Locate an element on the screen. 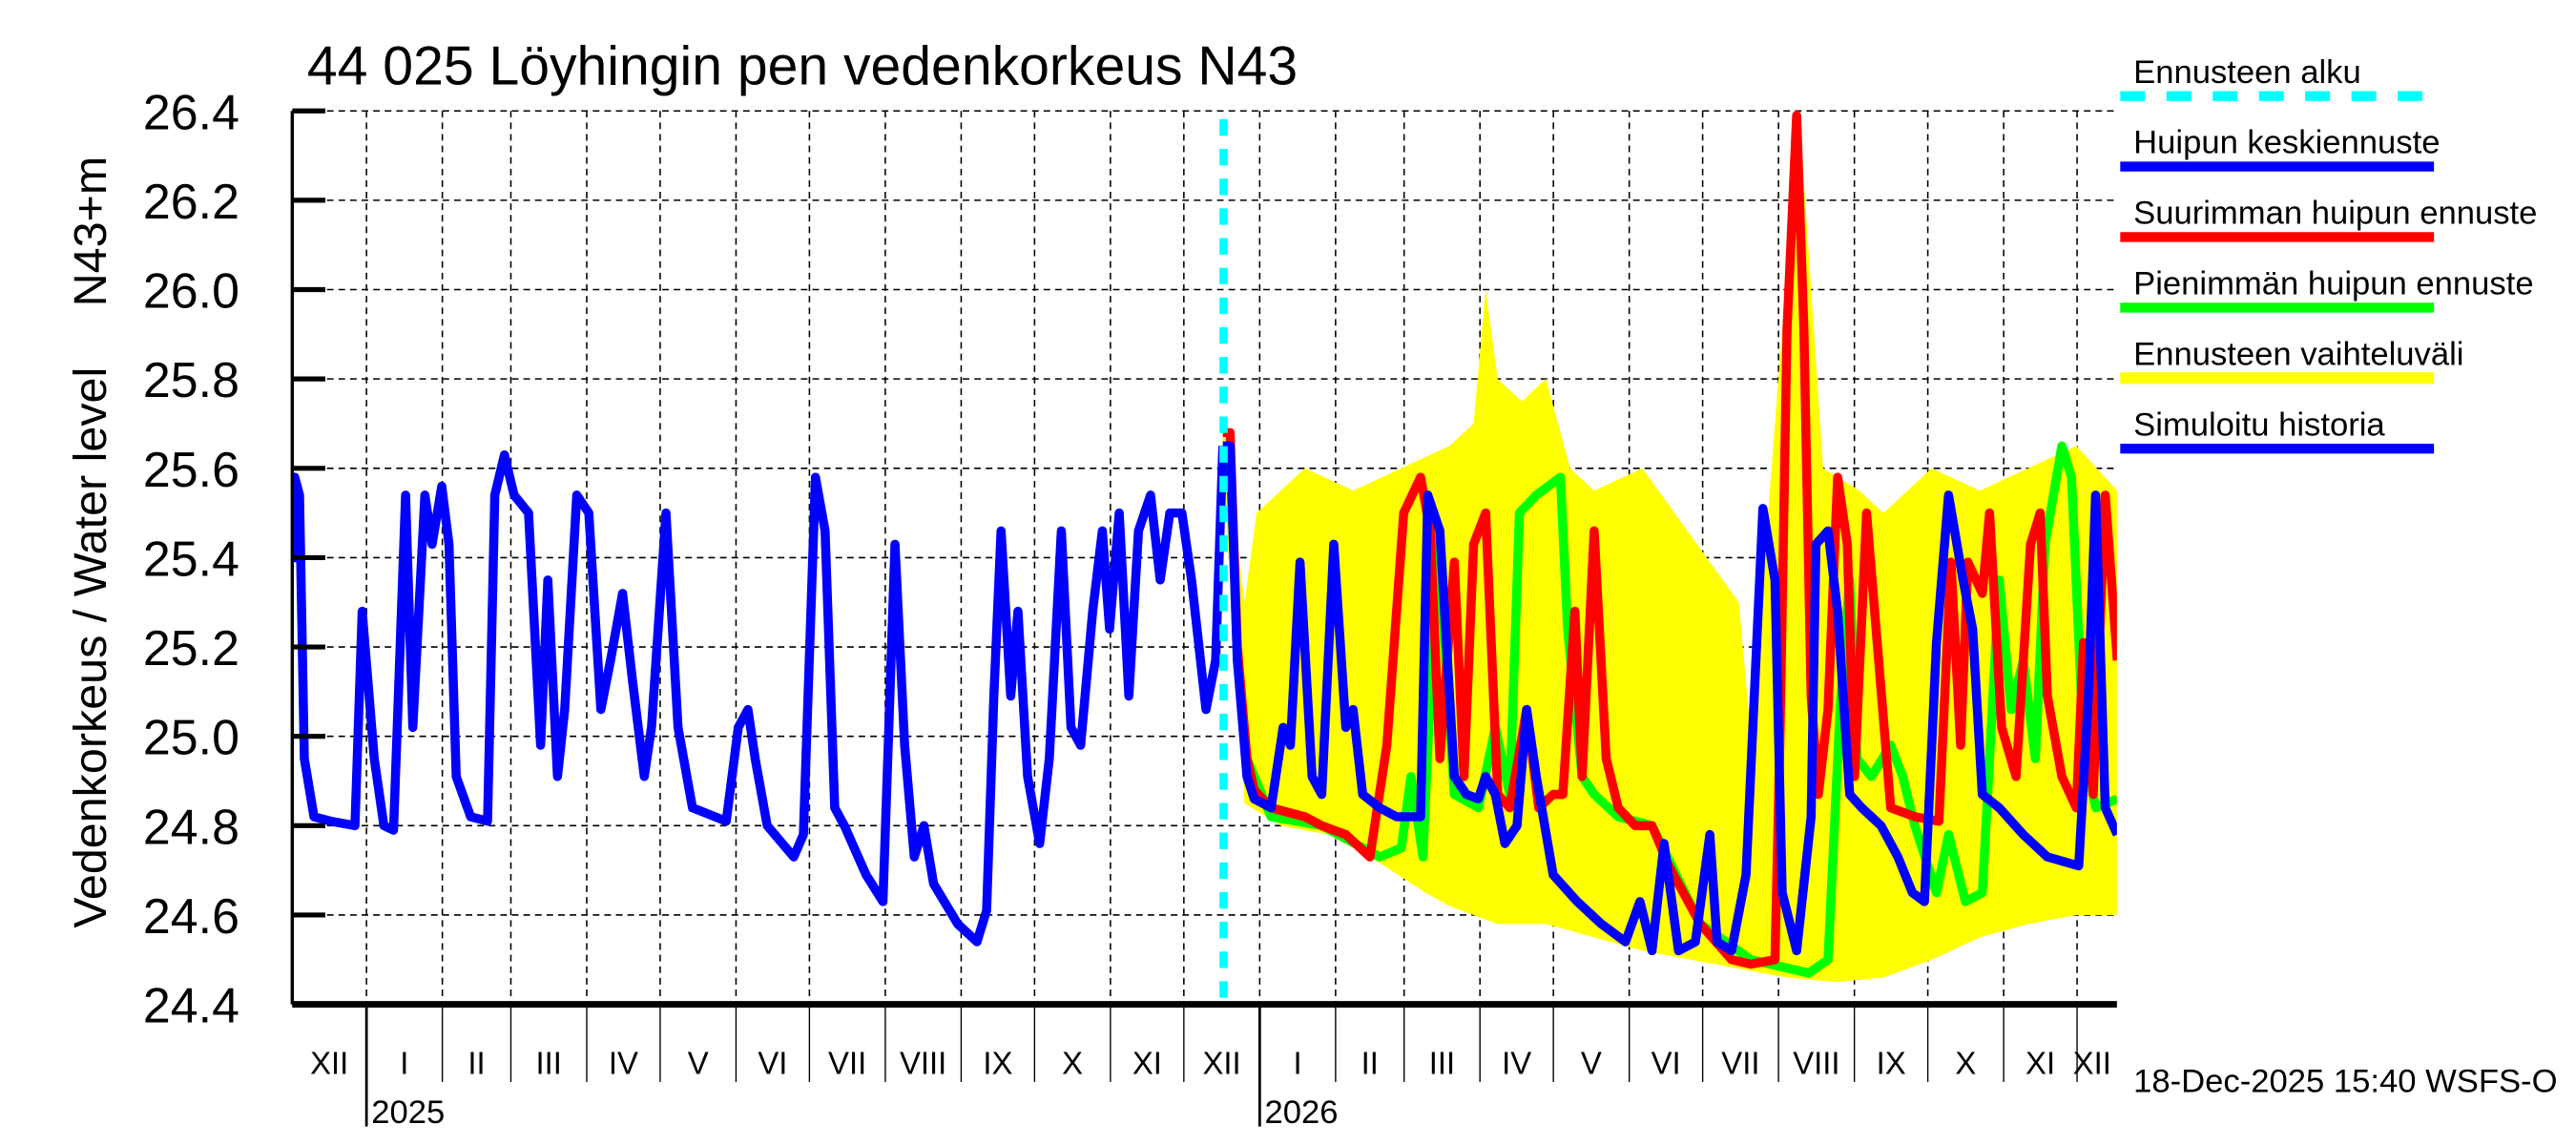 This screenshot has height=1145, width=2576. y-tick-label: 26.4 is located at coordinates (191, 113).